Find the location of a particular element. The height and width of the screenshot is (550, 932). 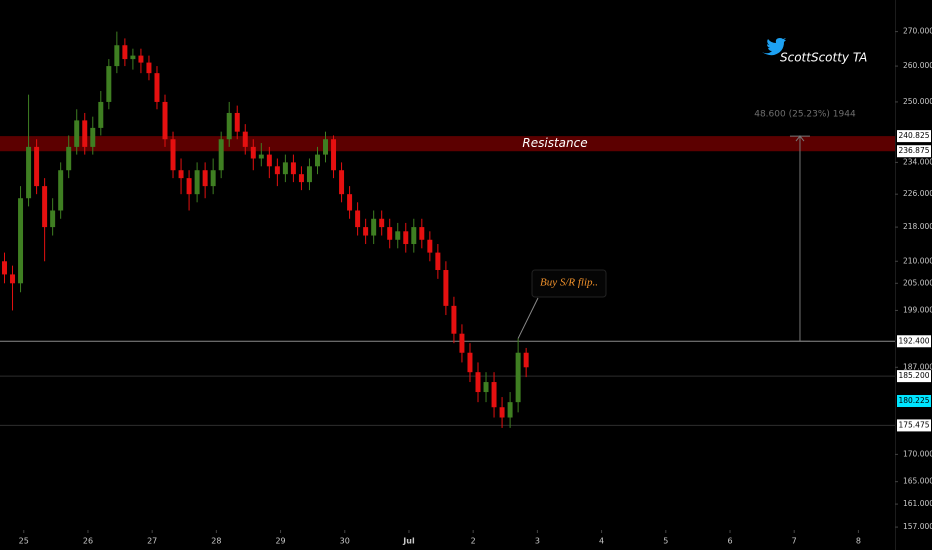

x-tick-label: 28 is located at coordinates (216, 541).